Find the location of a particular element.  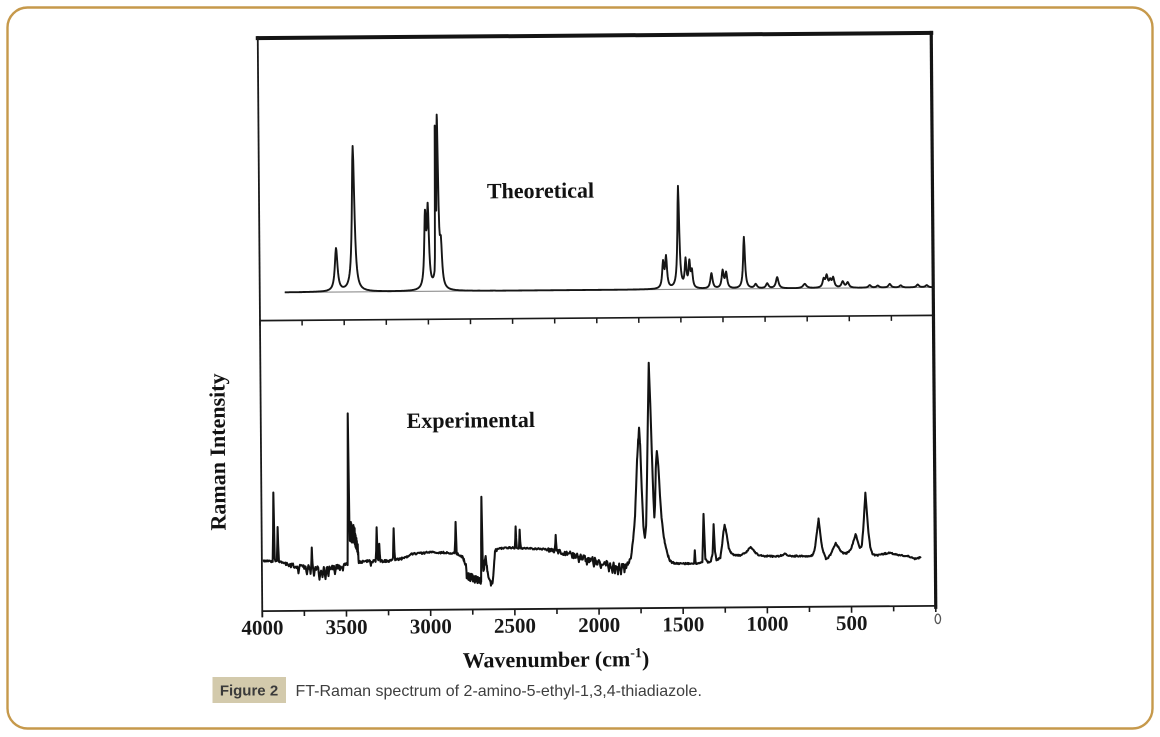

svg-text: 4000 is located at coordinates (262, 627).